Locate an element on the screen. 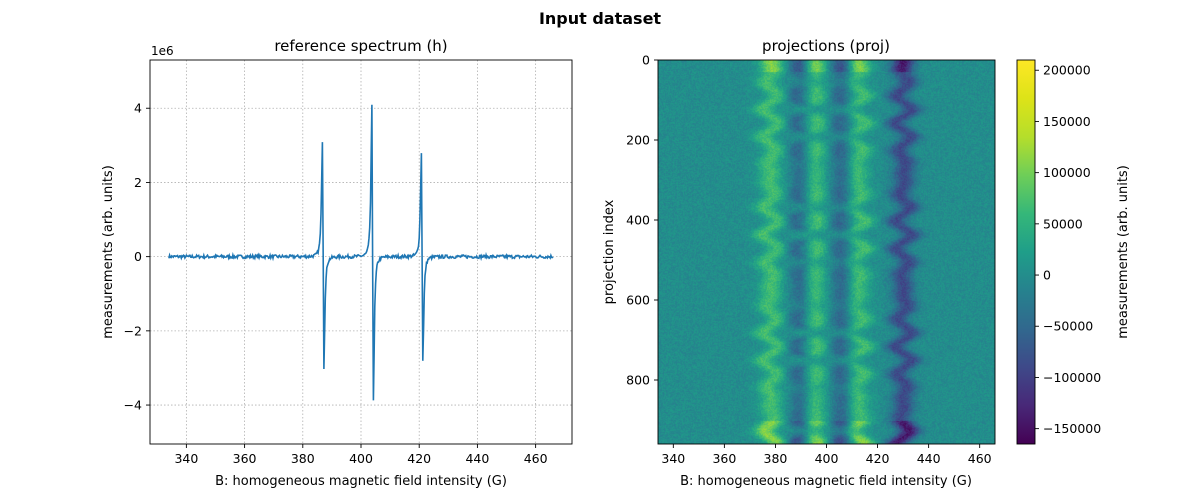  projections-ytick-label: 0 is located at coordinates (646, 60).